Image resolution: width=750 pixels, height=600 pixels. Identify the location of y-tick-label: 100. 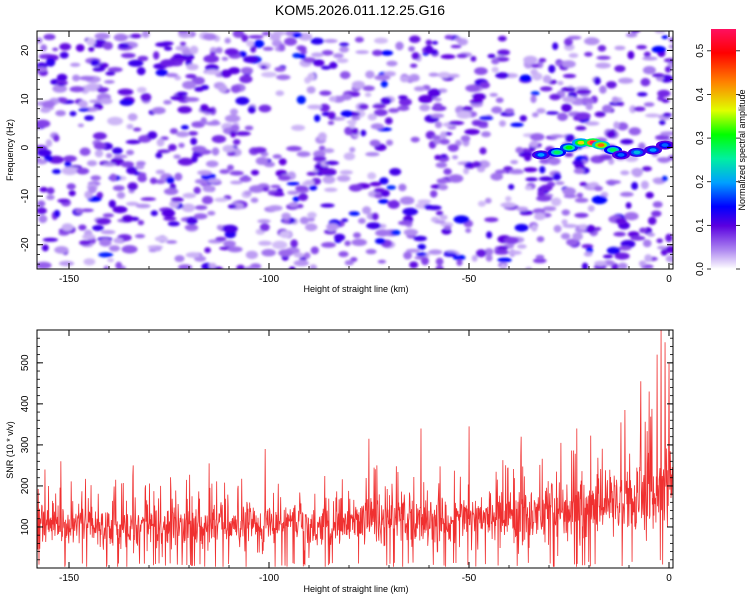
(25, 526).